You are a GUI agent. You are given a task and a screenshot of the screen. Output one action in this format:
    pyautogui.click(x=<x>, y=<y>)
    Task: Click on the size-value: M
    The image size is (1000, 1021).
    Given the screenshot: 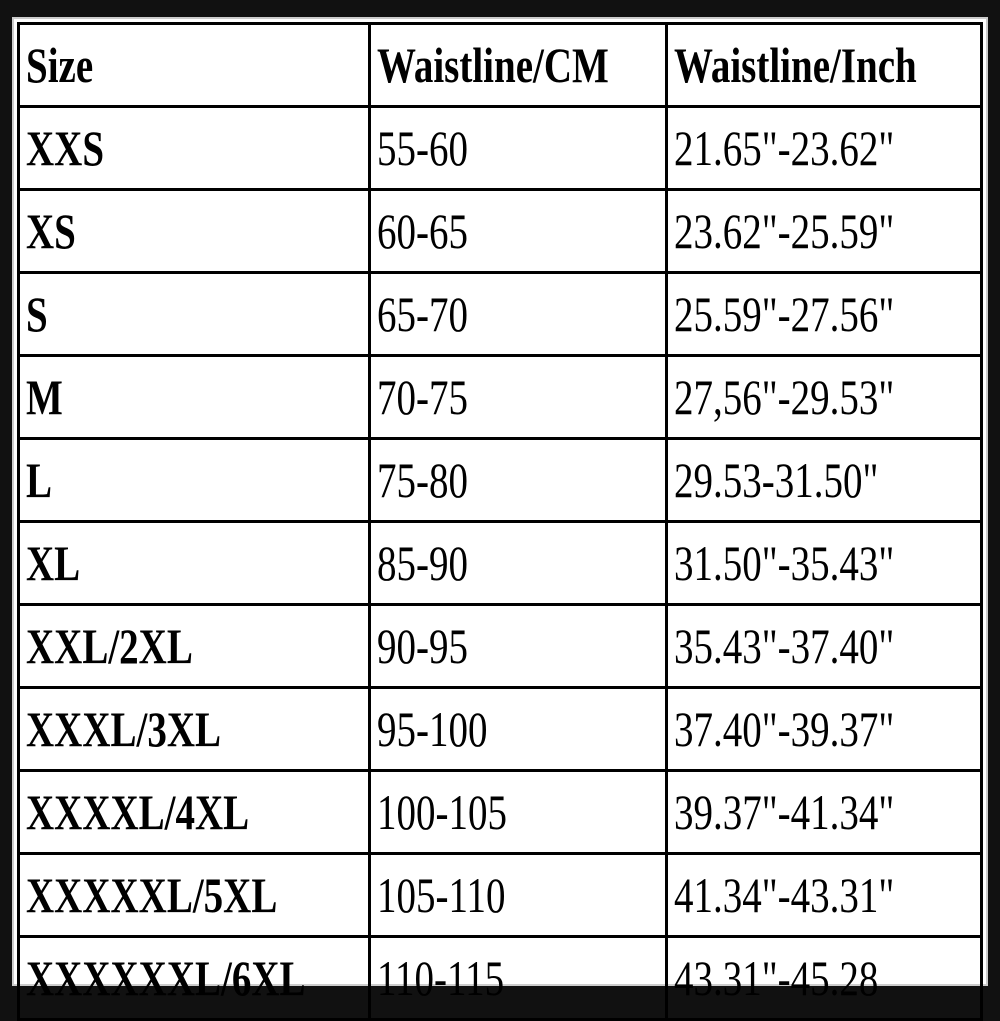 What is the action you would take?
    pyautogui.click(x=44, y=397)
    